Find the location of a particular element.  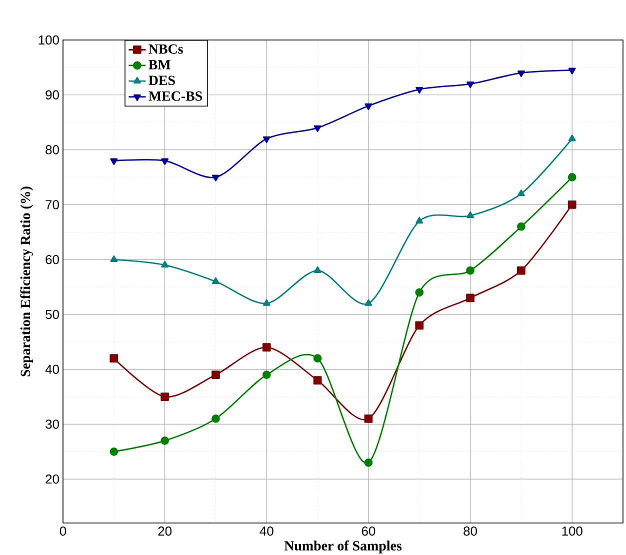

y-tick-label: 70 is located at coordinates (52, 205).